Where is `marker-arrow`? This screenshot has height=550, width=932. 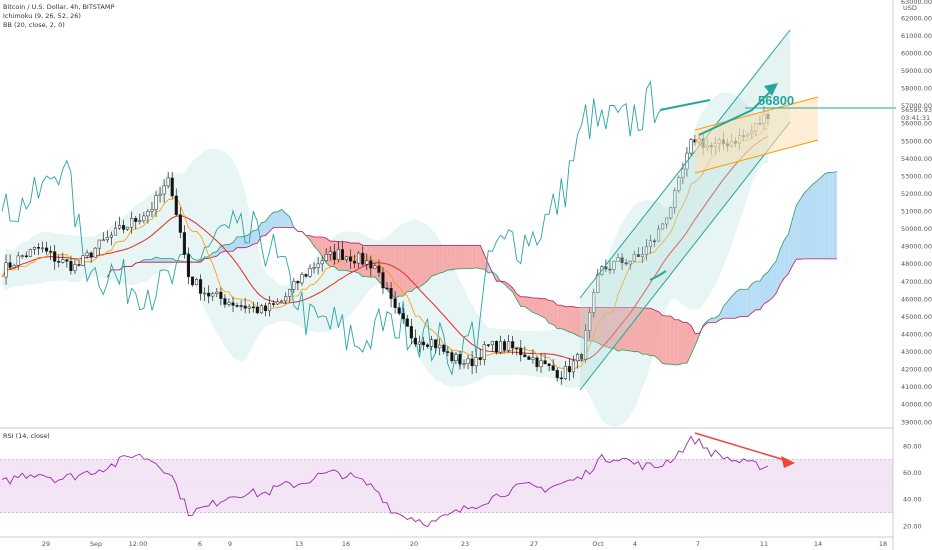 marker-arrow is located at coordinates (658, 275).